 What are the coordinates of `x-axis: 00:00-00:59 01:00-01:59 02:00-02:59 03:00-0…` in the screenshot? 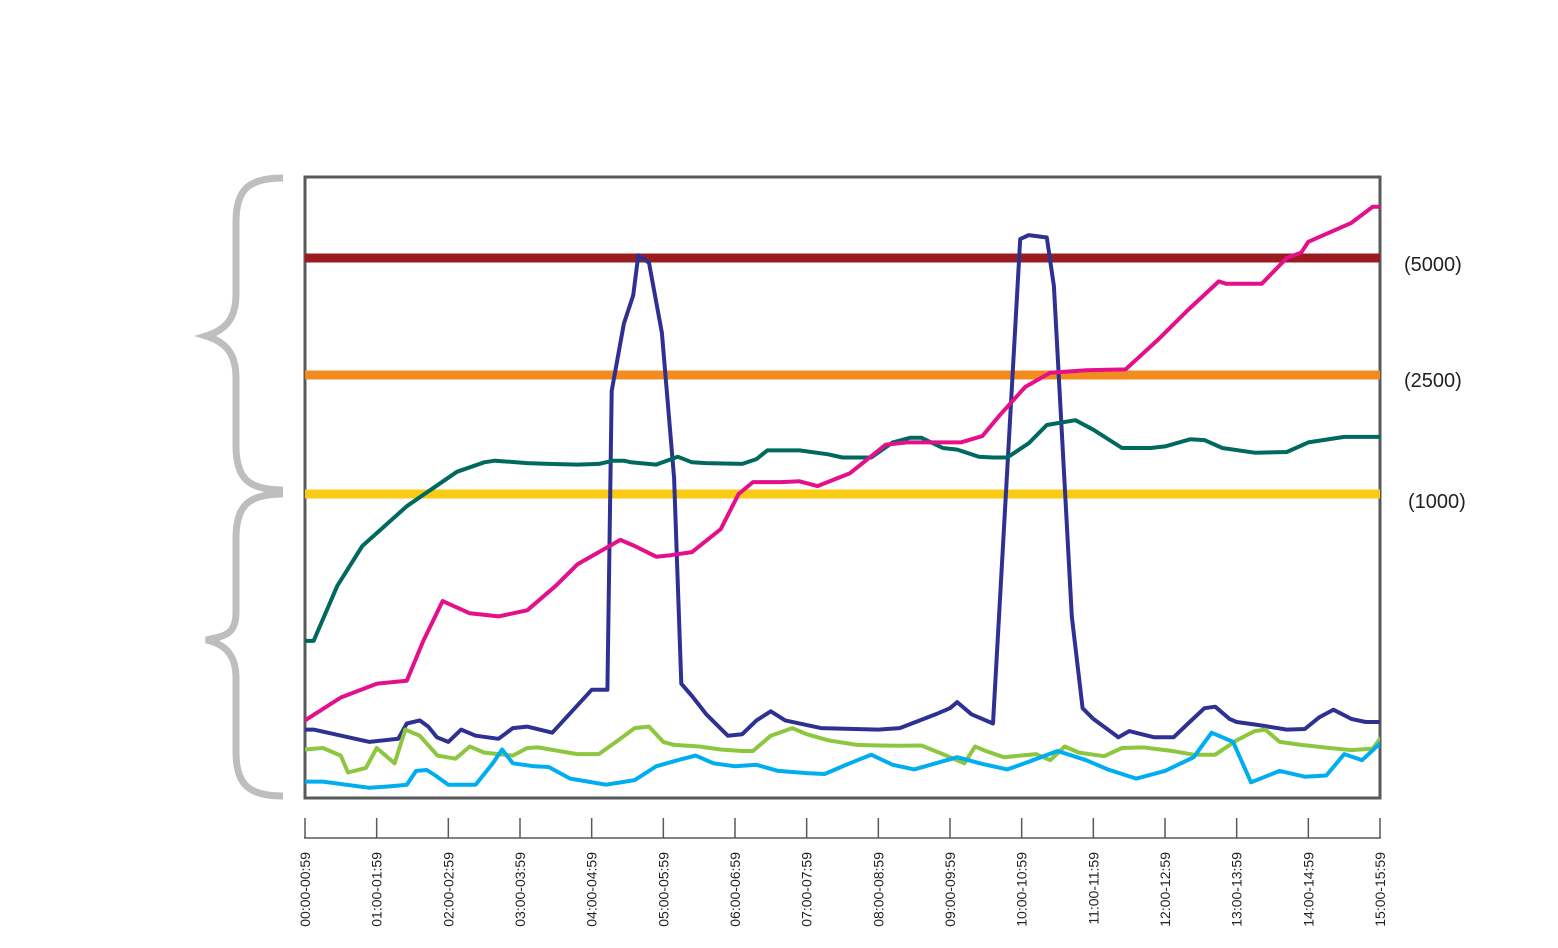 It's located at (842, 872).